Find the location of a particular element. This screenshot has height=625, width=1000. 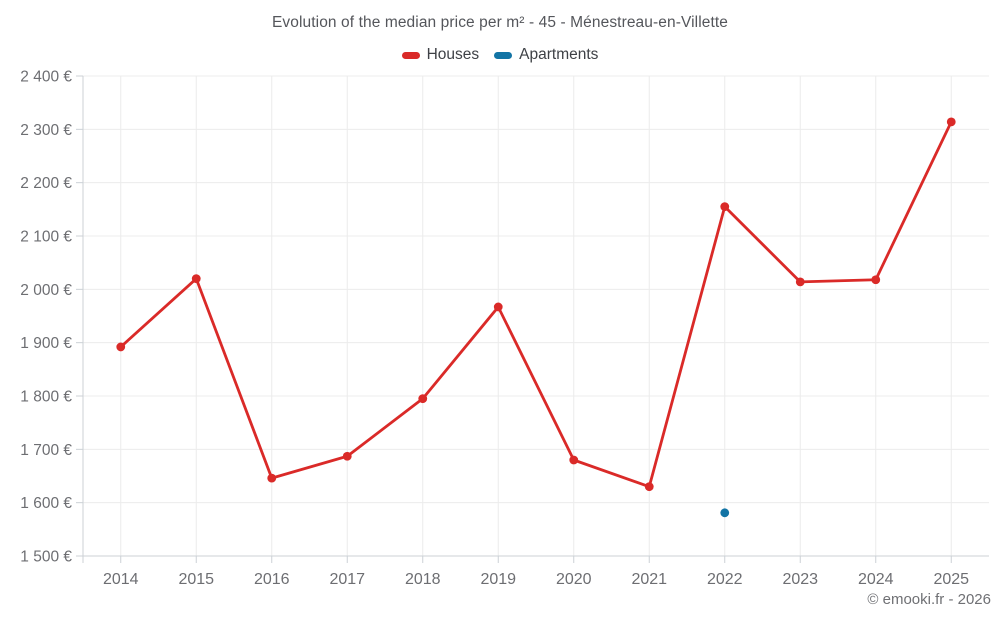

svg-text: 2 100 € is located at coordinates (46, 237).